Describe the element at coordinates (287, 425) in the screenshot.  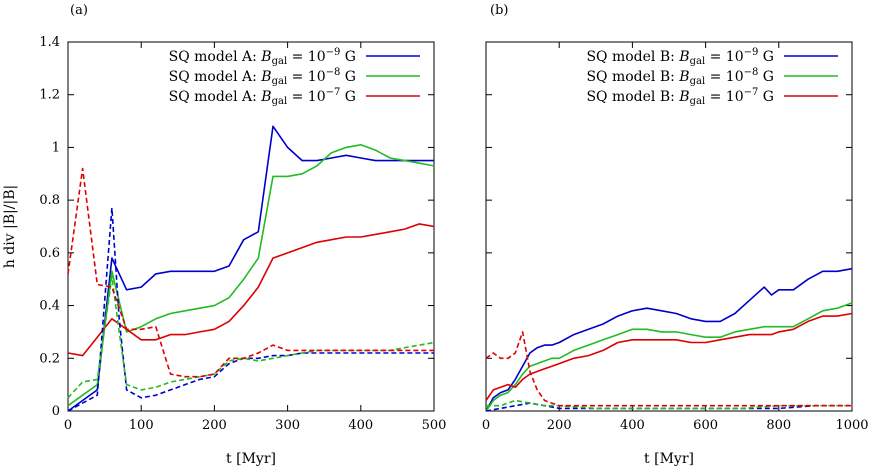
I see `x-tick-label: 300` at that location.